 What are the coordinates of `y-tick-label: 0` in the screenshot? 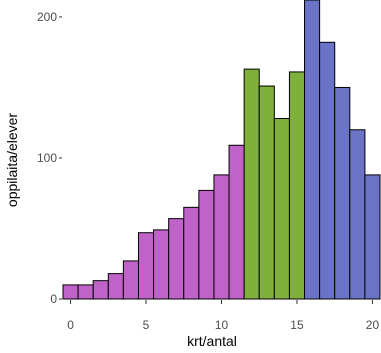 It's located at (53, 299).